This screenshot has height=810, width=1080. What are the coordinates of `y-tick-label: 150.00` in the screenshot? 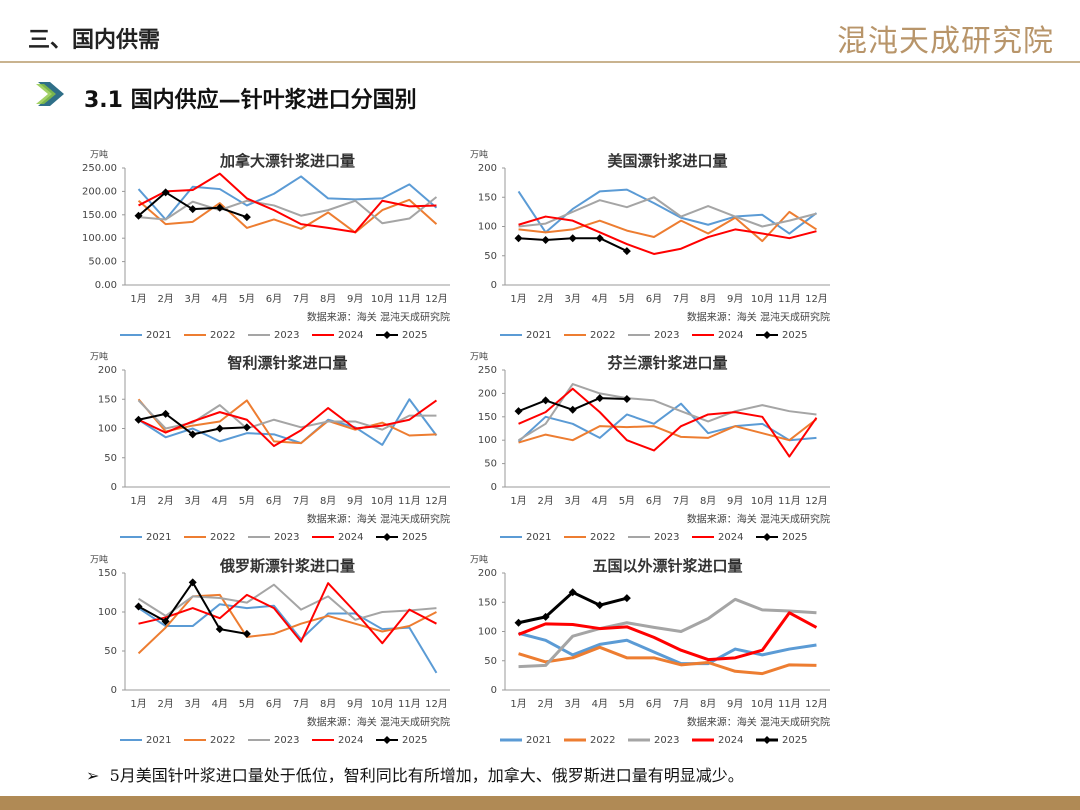 It's located at (99, 215).